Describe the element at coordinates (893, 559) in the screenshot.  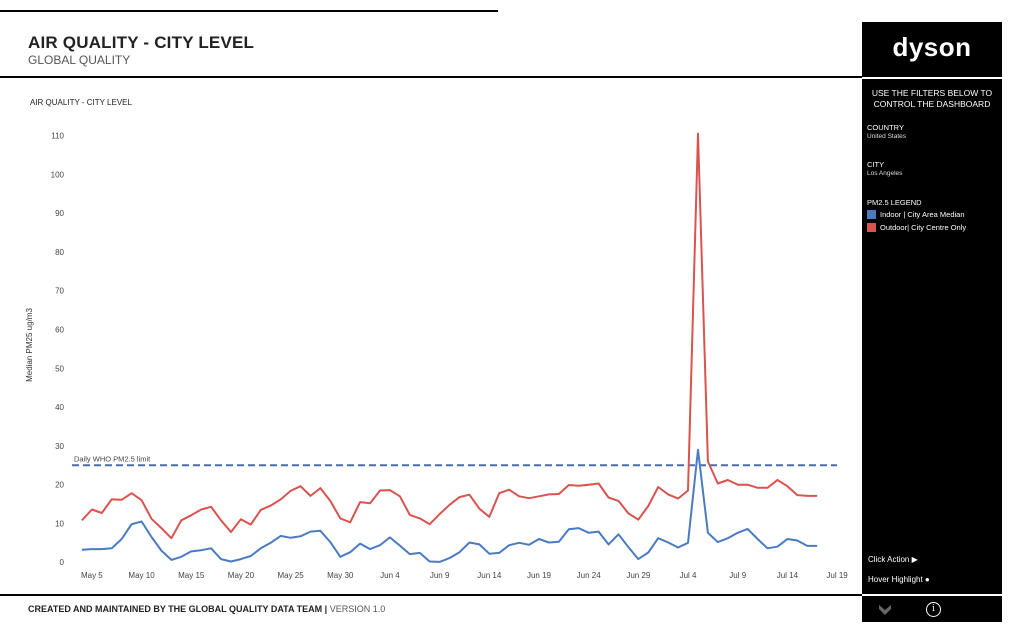
I see `click-action-label: Click Action ▶` at that location.